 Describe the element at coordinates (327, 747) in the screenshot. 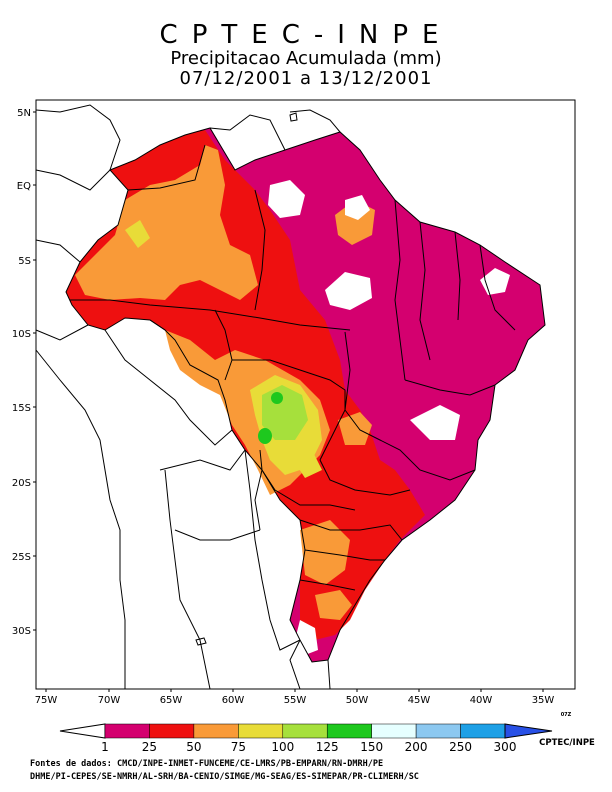

I see `colorbar-tick-label: 125` at that location.